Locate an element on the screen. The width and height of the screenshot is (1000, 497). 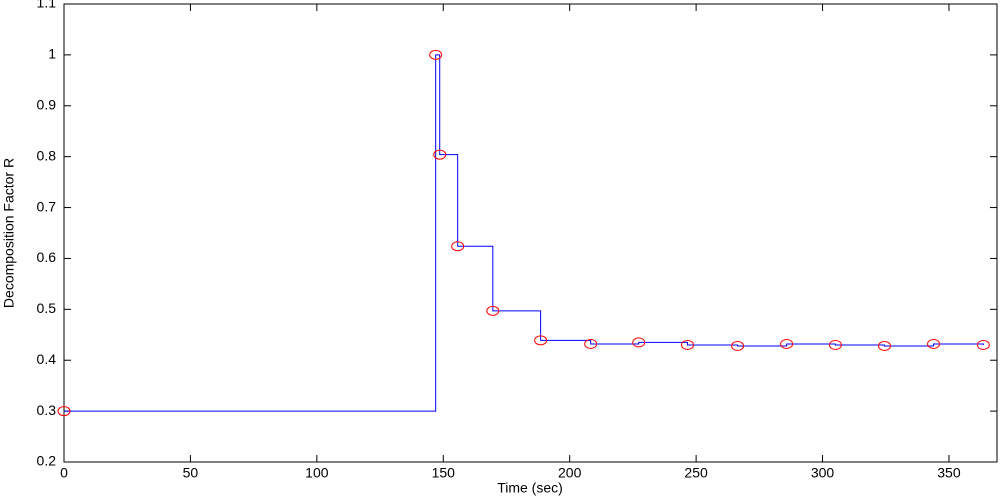
y-axis-label: Decomposition Factor R is located at coordinates (9, 233).